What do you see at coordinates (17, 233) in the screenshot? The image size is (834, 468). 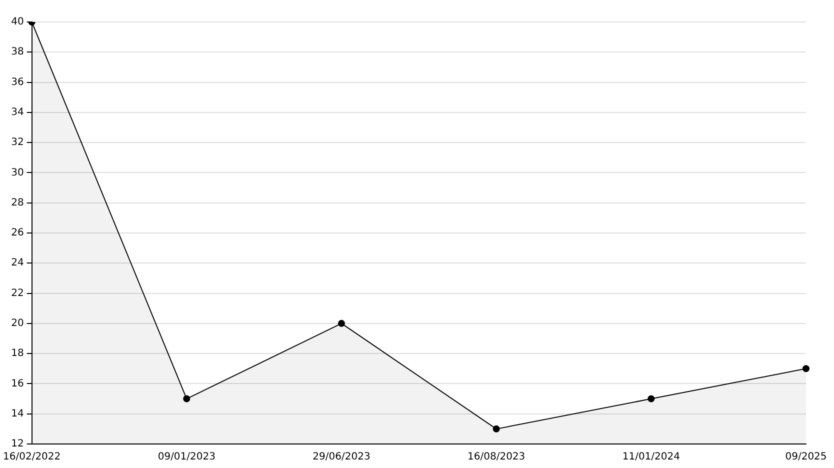 I see `y-tick-label: 26` at bounding box center [17, 233].